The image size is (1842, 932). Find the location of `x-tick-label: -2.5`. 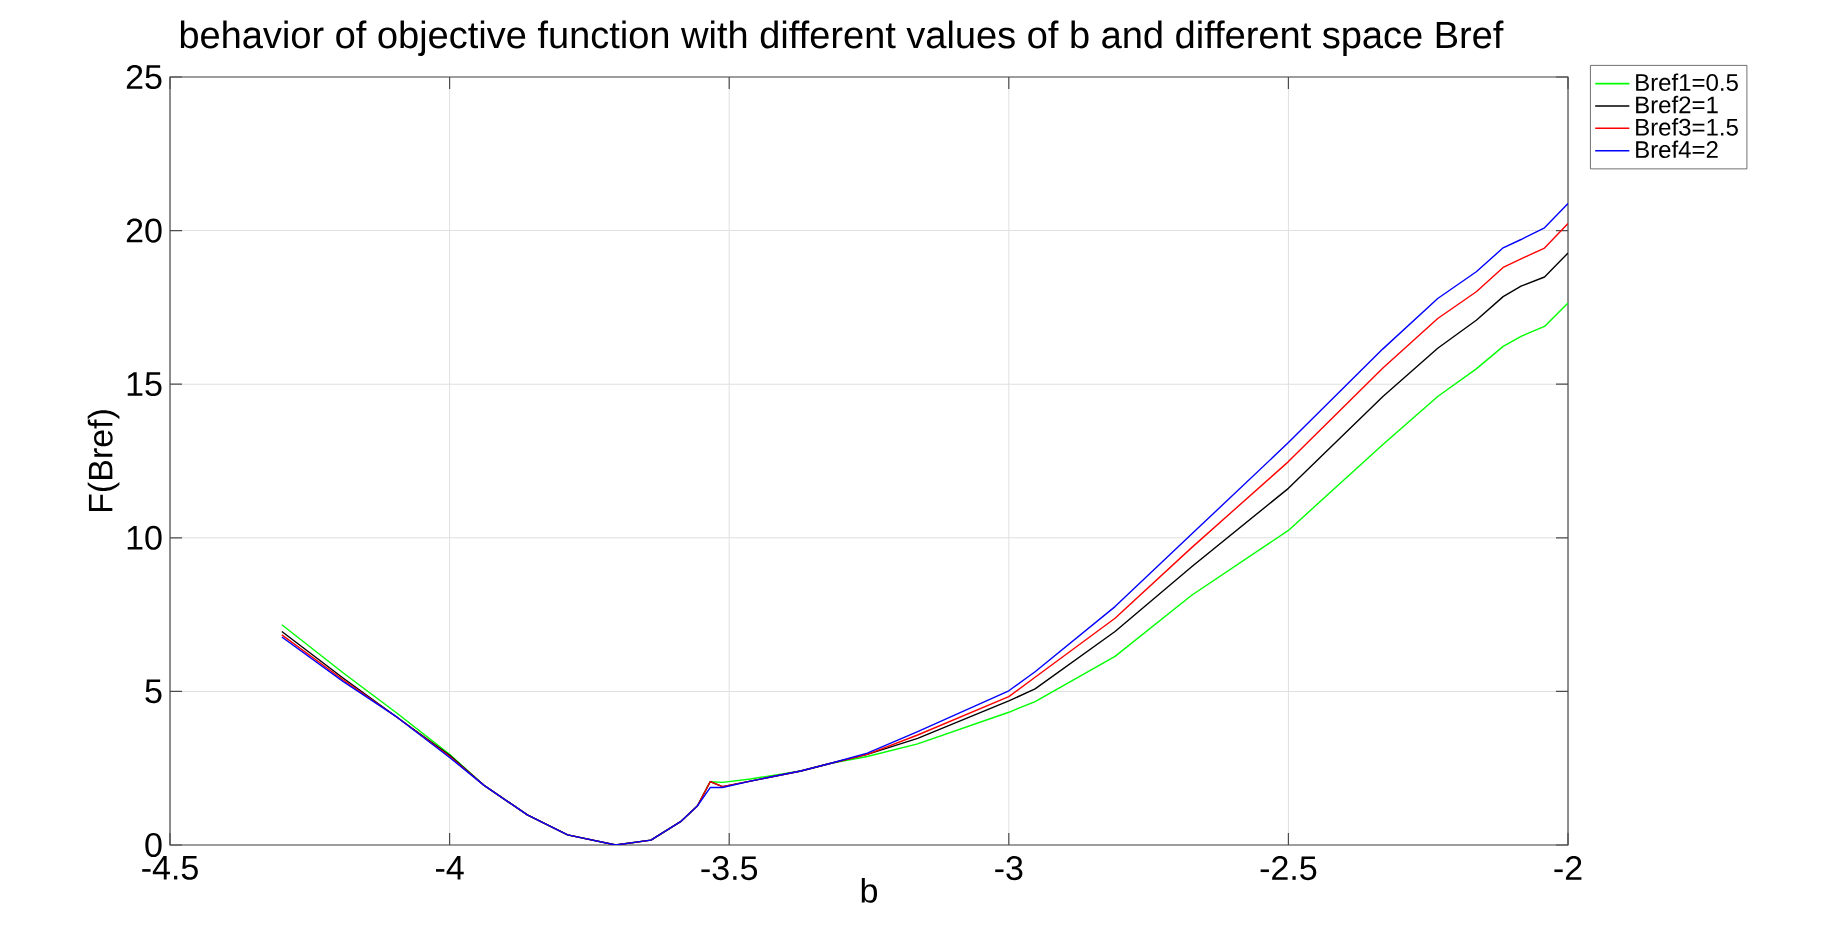

x-tick-label: -2.5 is located at coordinates (1288, 868).